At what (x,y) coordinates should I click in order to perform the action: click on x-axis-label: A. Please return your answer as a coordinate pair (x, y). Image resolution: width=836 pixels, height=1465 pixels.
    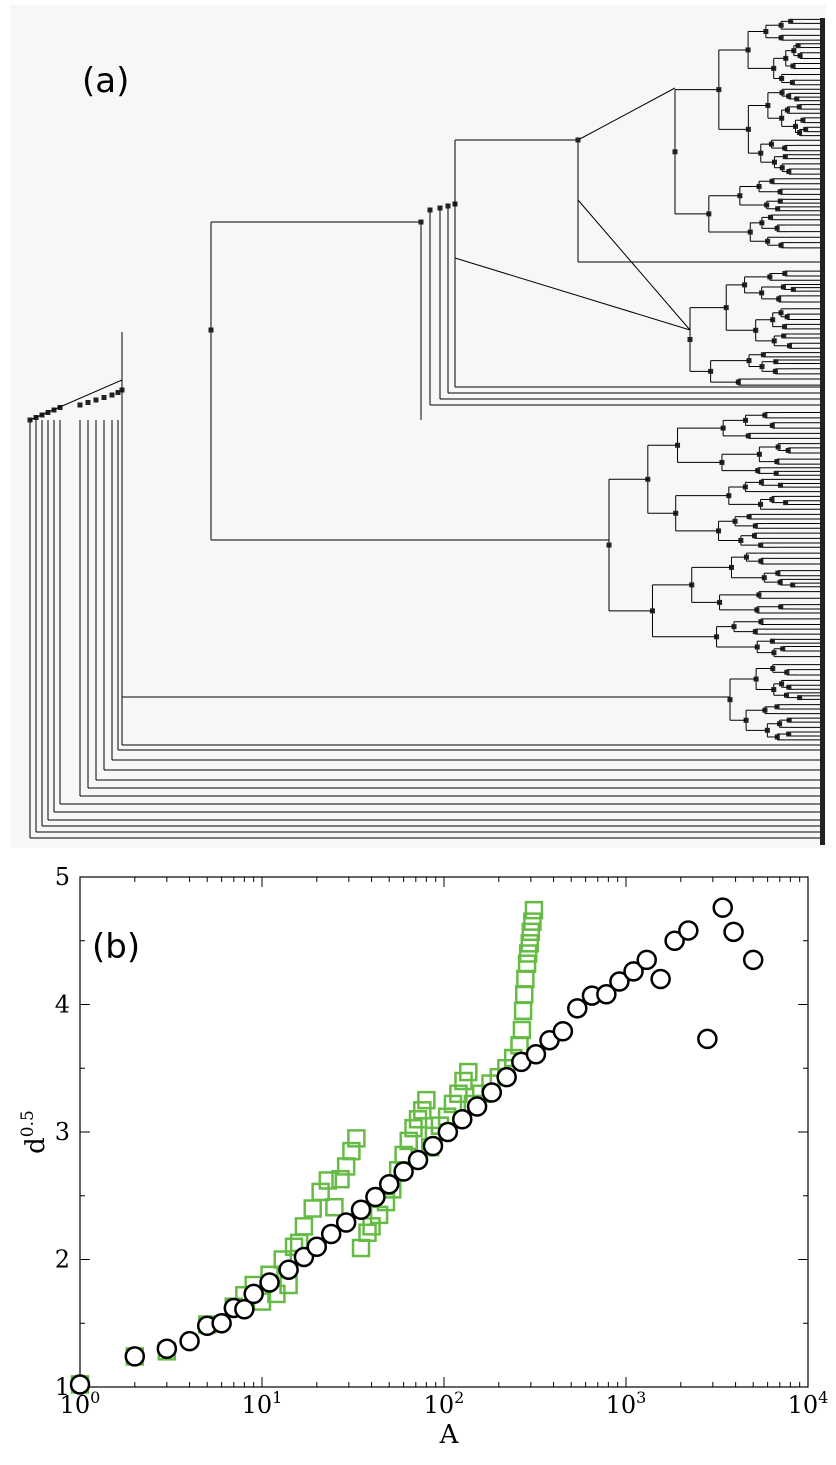
    Looking at the image, I should click on (449, 1435).